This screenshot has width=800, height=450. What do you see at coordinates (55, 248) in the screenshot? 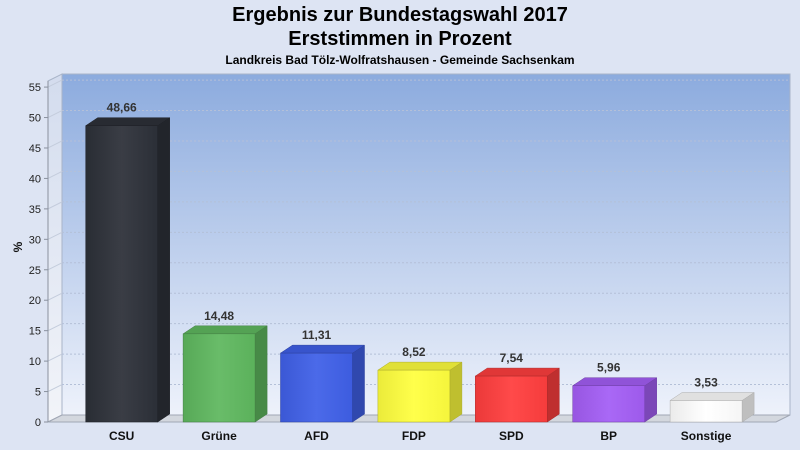
I see `plot-left-wall` at bounding box center [55, 248].